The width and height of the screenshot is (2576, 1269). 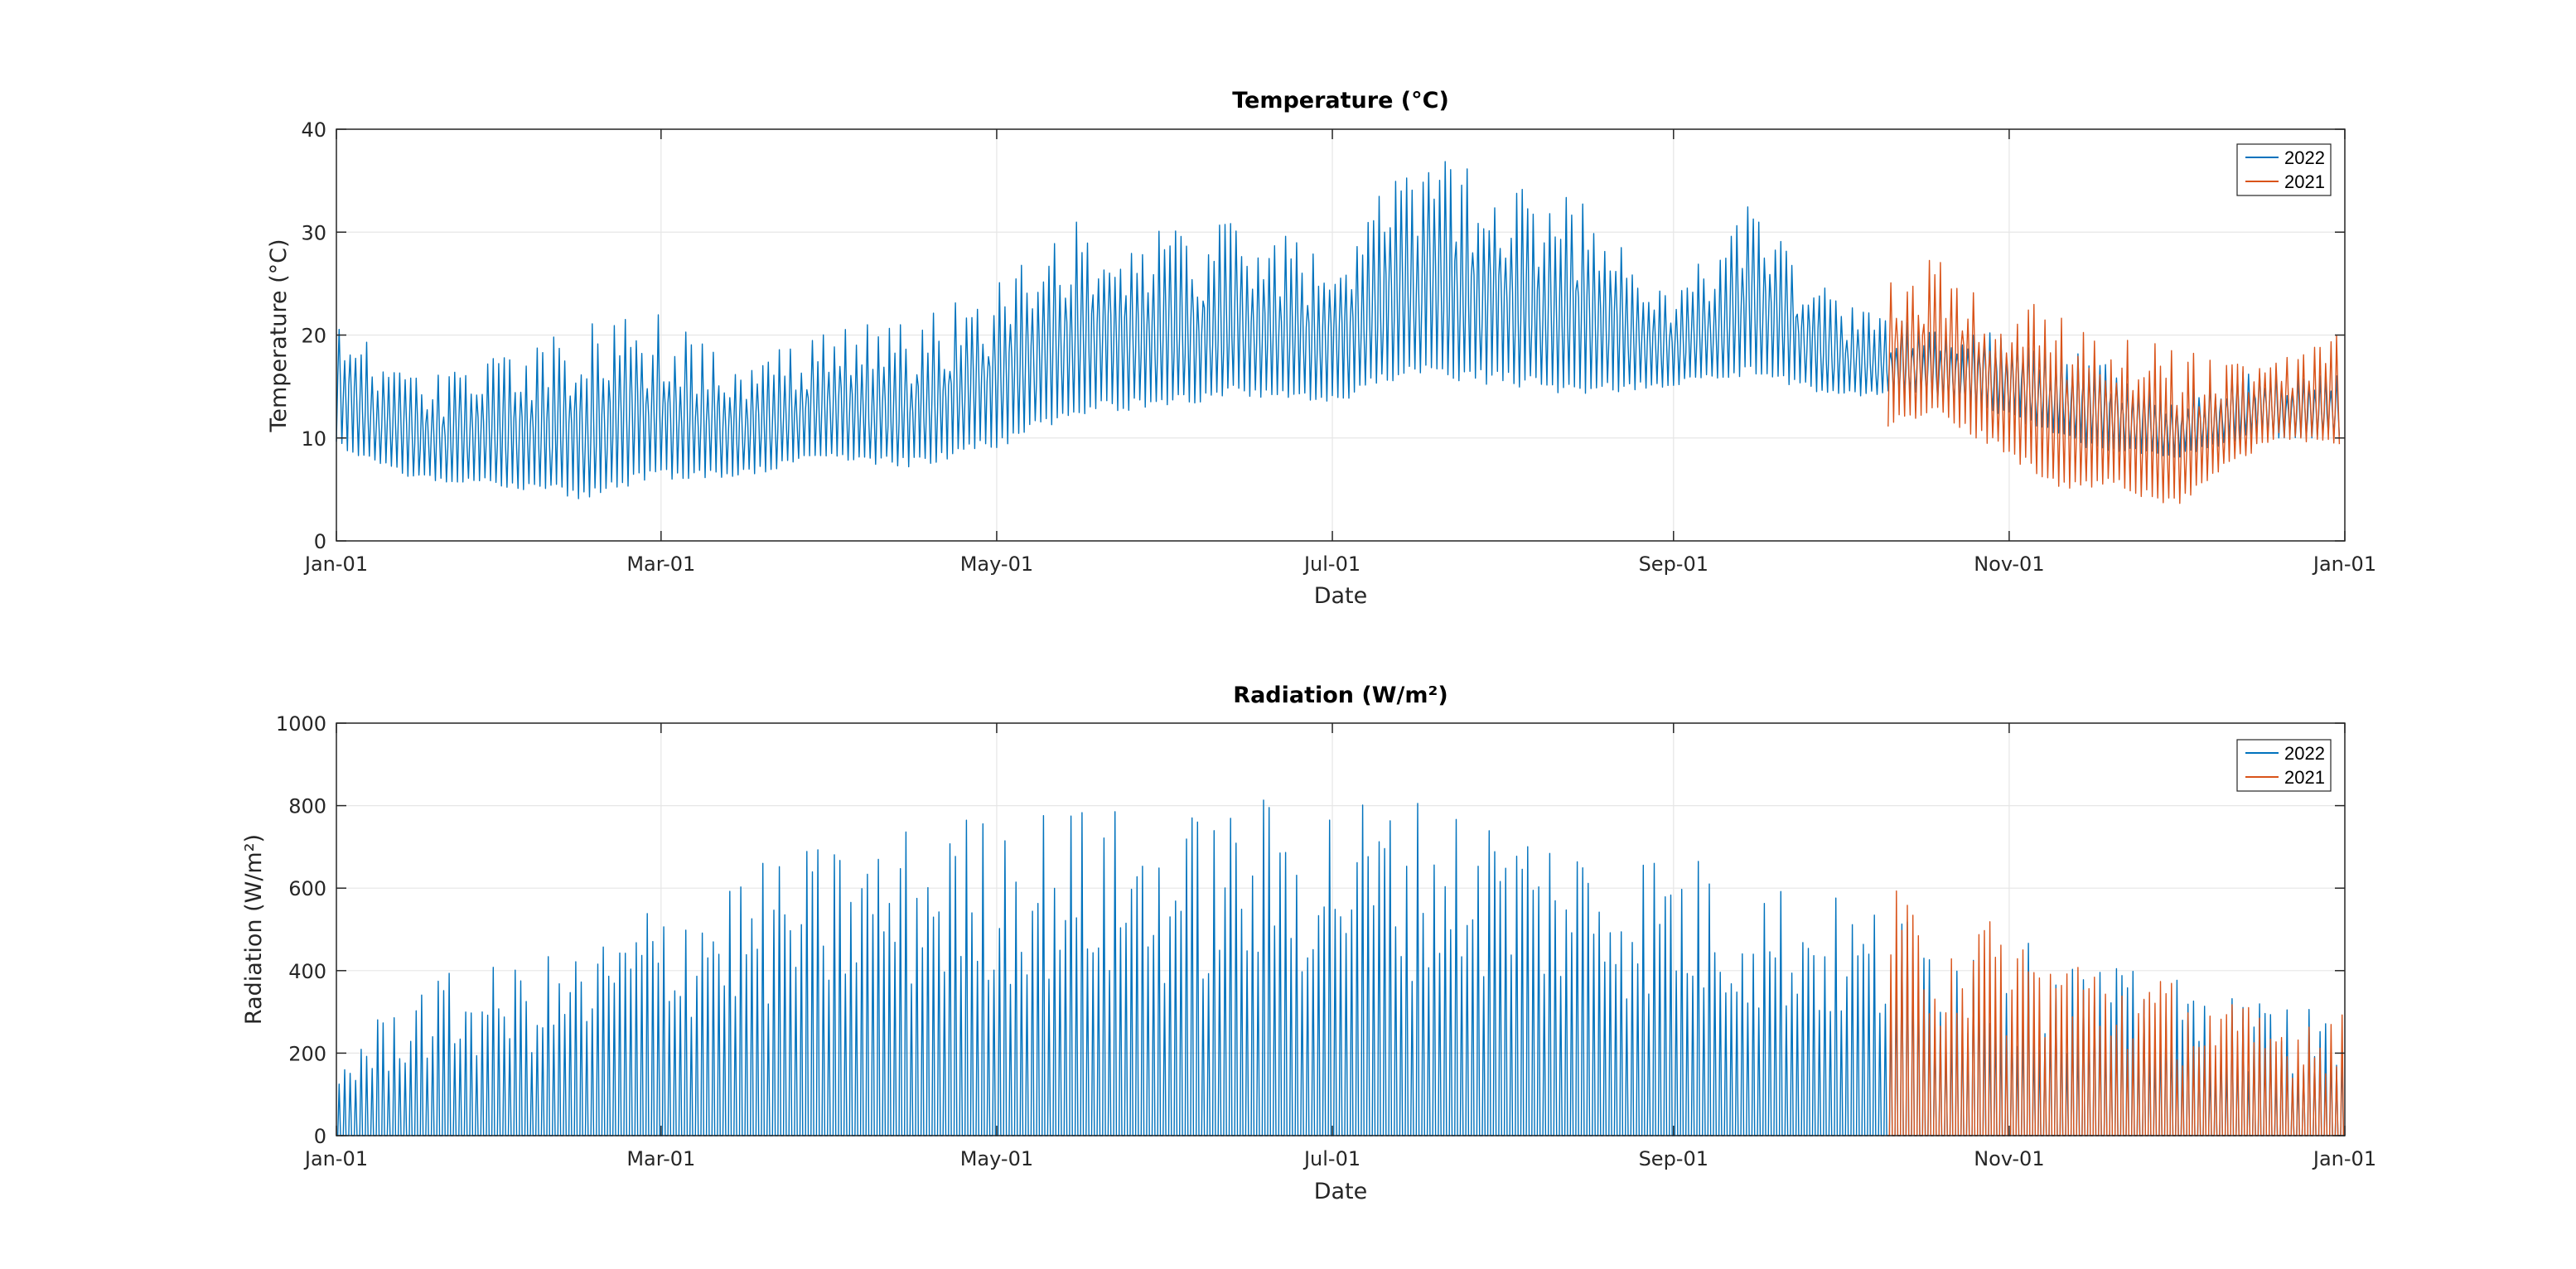 What do you see at coordinates (2009, 1158) in the screenshot?
I see `radiation-x-tick-label: Nov-01` at bounding box center [2009, 1158].